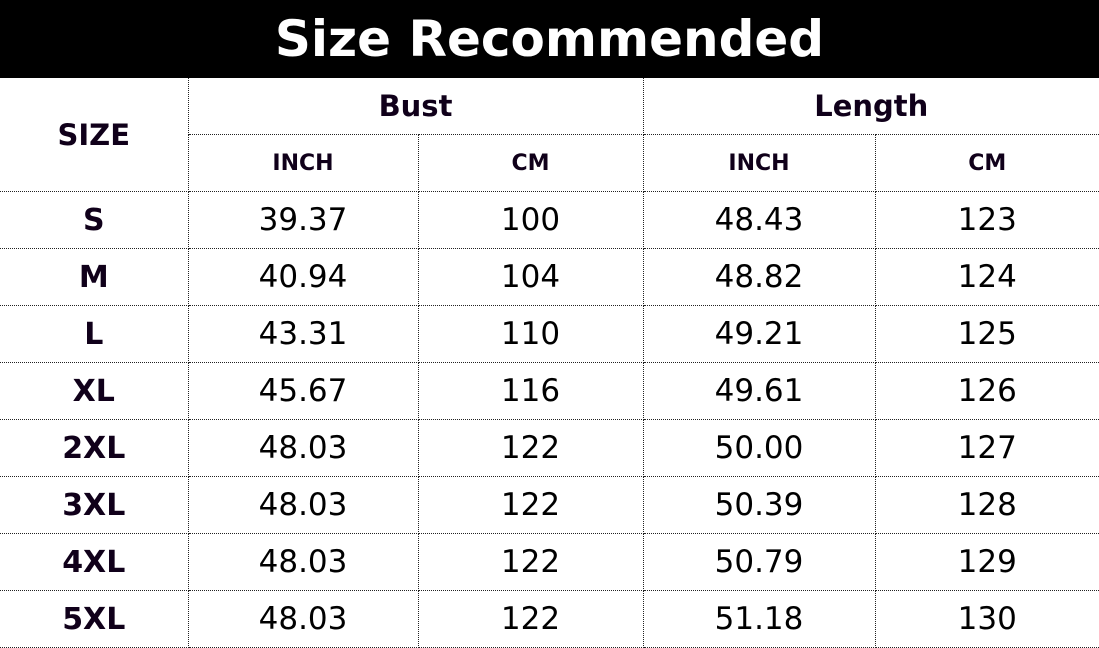 The width and height of the screenshot is (1099, 648). What do you see at coordinates (303, 391) in the screenshot?
I see `bust-inch-cell: 45.67` at bounding box center [303, 391].